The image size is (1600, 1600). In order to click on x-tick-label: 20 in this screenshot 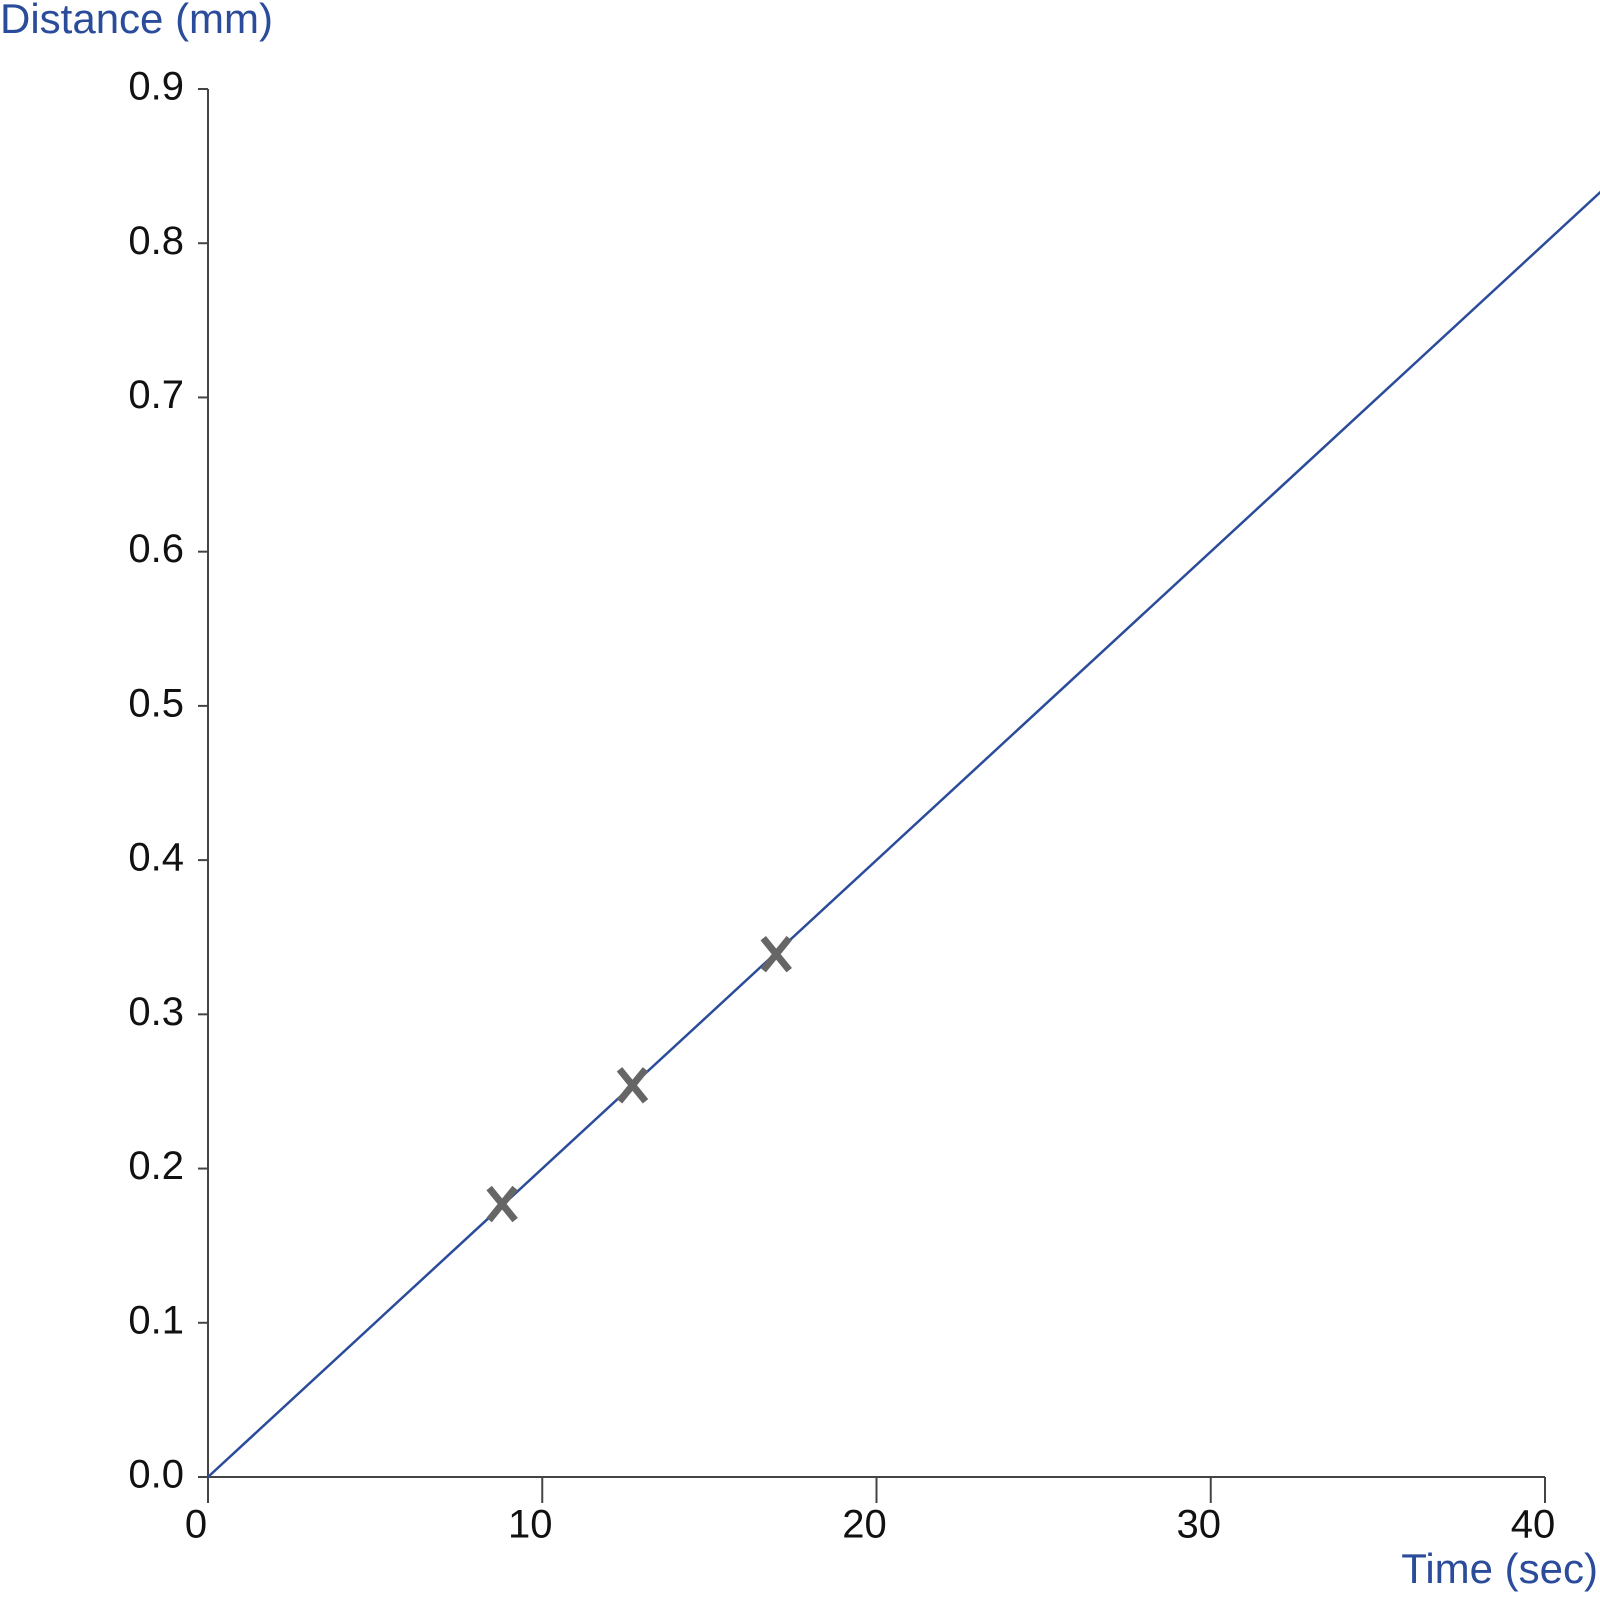, I will do `click(864, 1525)`.